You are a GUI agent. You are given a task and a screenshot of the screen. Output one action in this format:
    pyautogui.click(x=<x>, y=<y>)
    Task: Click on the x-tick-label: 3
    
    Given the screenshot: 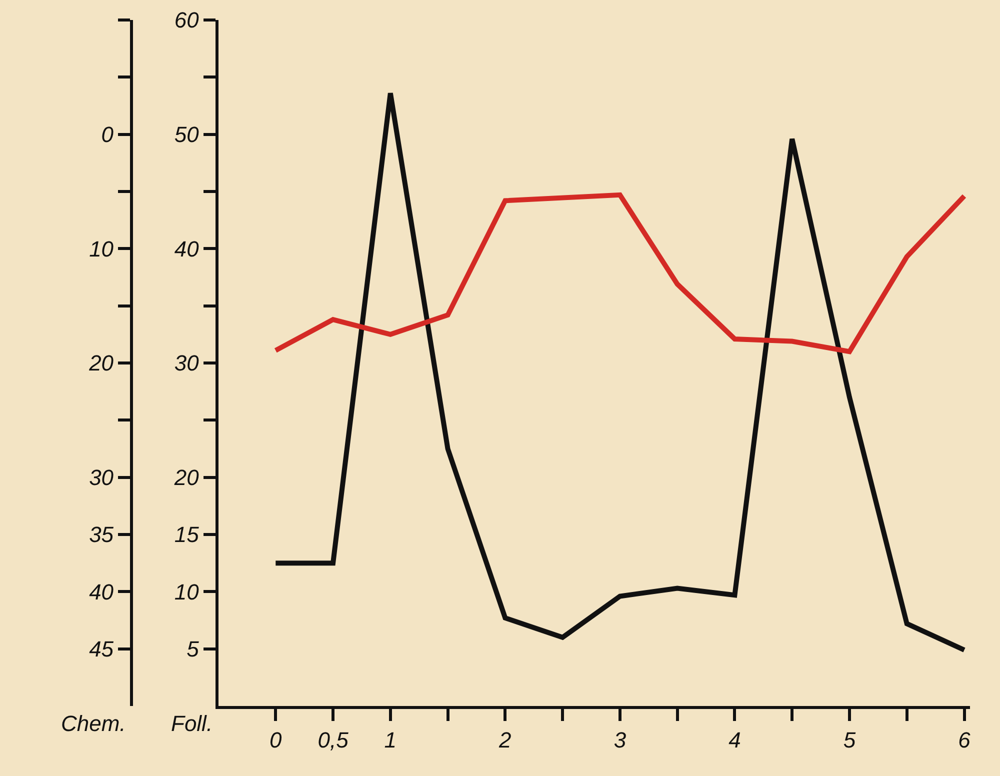 What is the action you would take?
    pyautogui.click(x=620, y=739)
    